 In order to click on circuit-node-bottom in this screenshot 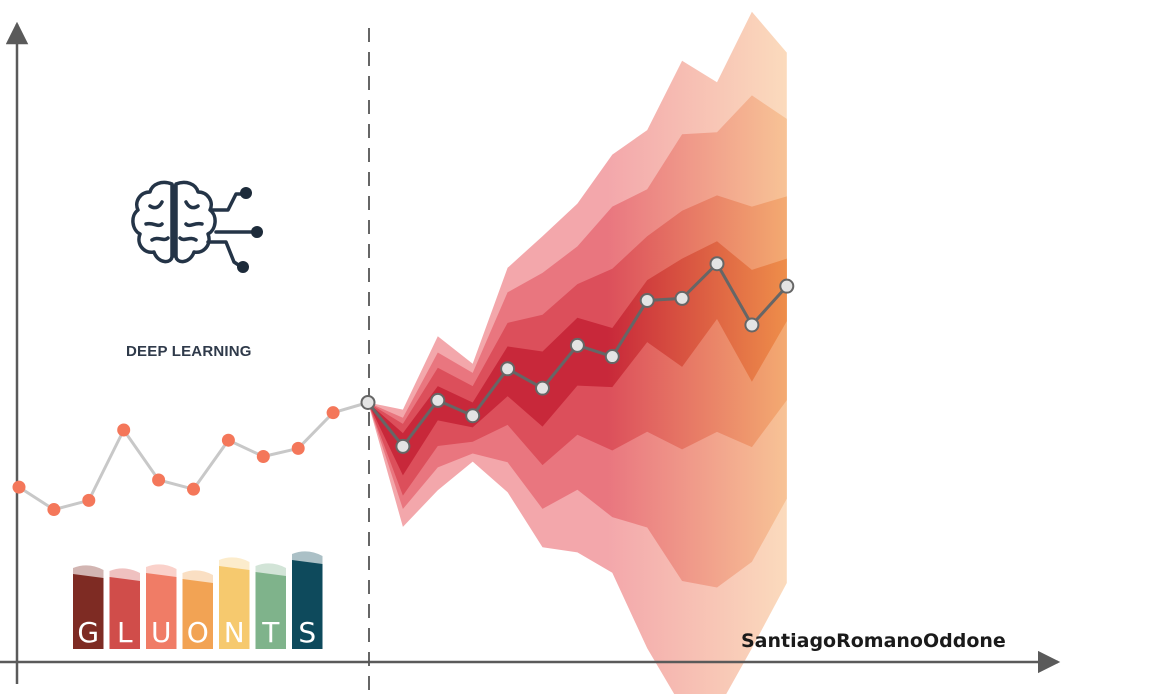, I will do `click(243, 267)`.